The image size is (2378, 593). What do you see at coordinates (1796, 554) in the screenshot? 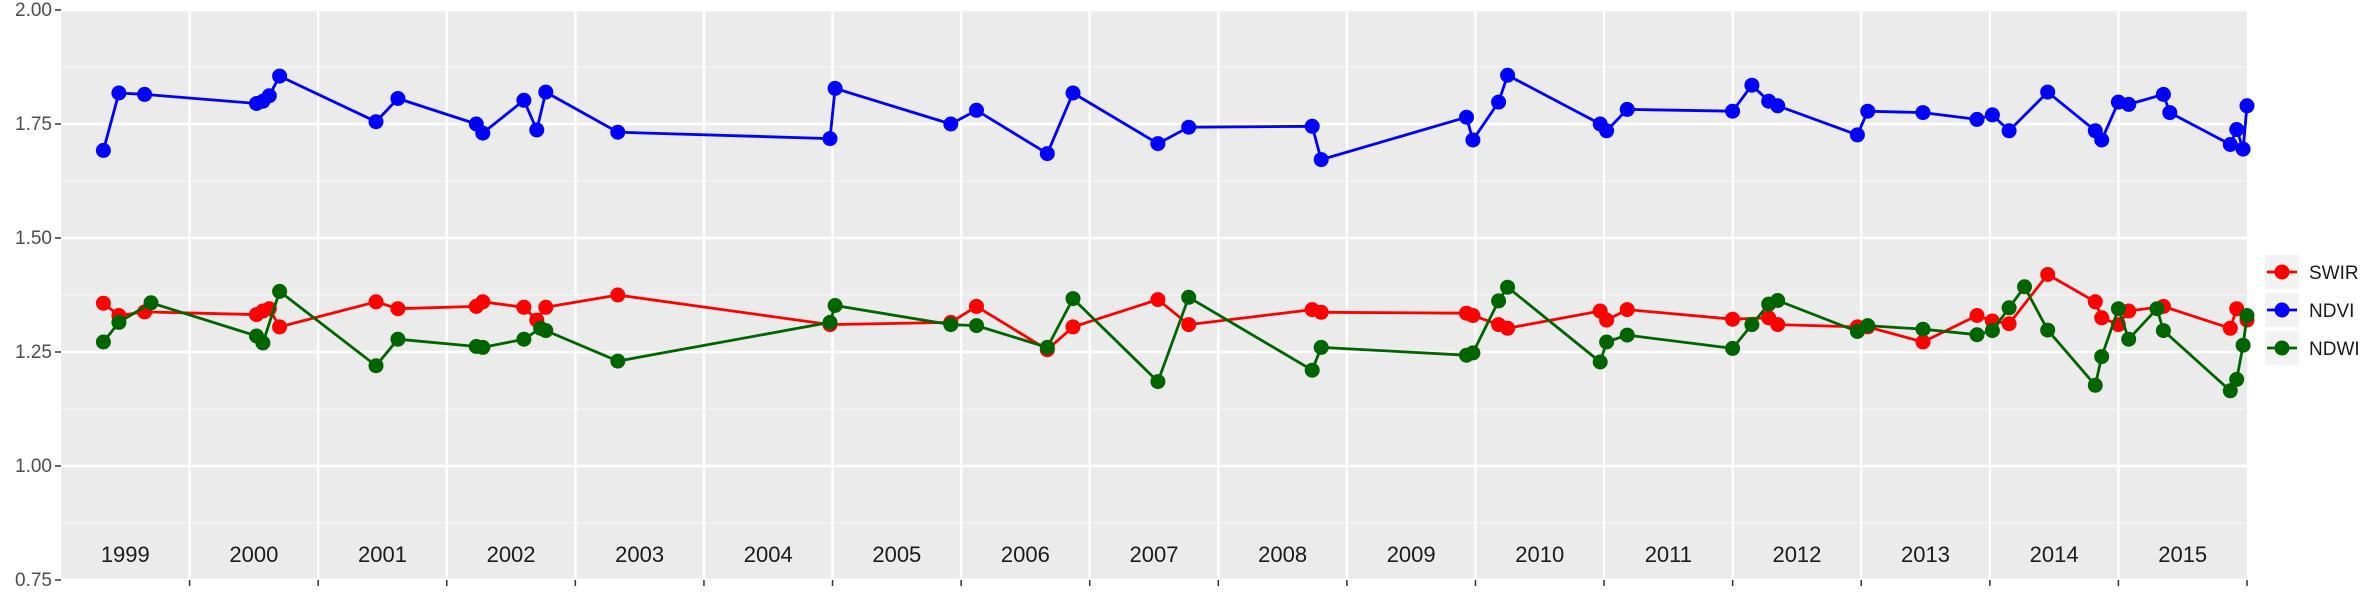
I see `year-label: 2012` at bounding box center [1796, 554].